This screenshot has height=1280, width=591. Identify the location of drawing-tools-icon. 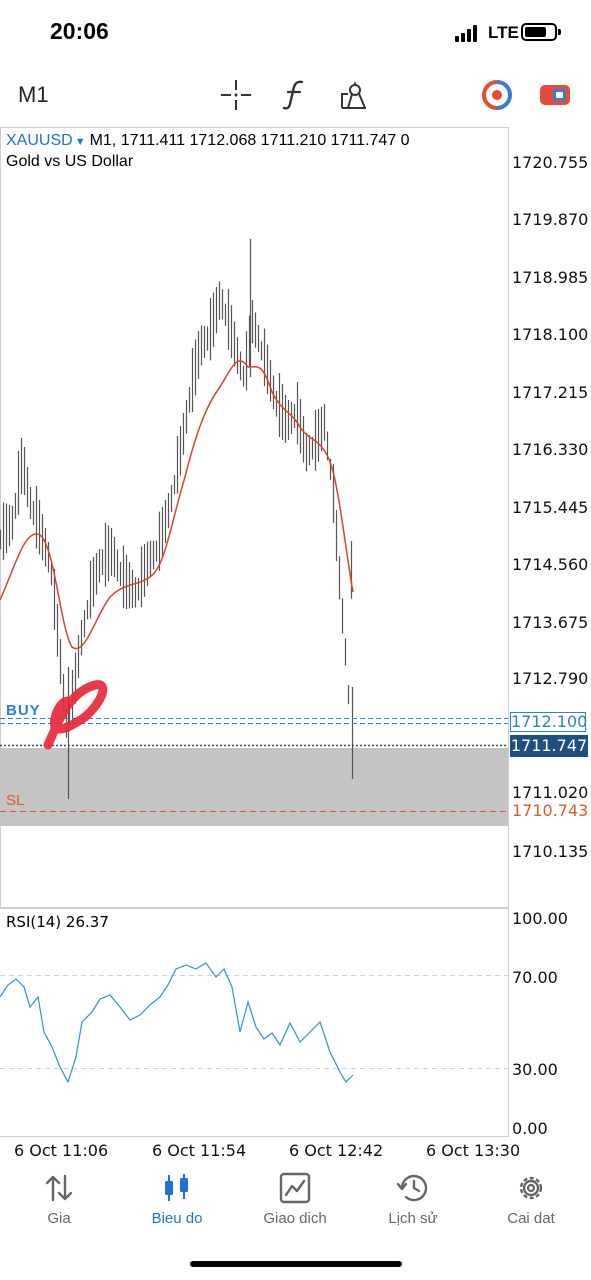
(355, 95).